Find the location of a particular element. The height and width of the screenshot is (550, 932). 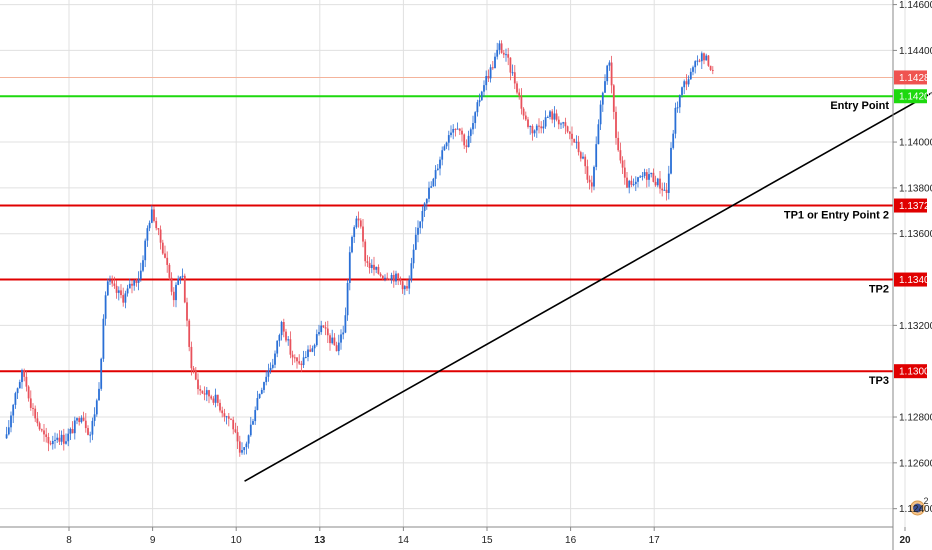

economic-events: 2338 is located at coordinates (921, 506).